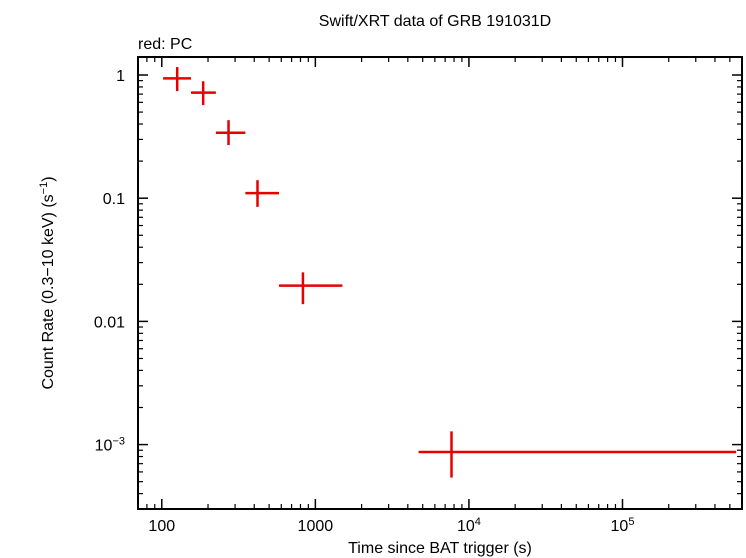 This screenshot has height=558, width=746. Describe the element at coordinates (469, 525) in the screenshot. I see `x-tick-label: 10⁴` at that location.